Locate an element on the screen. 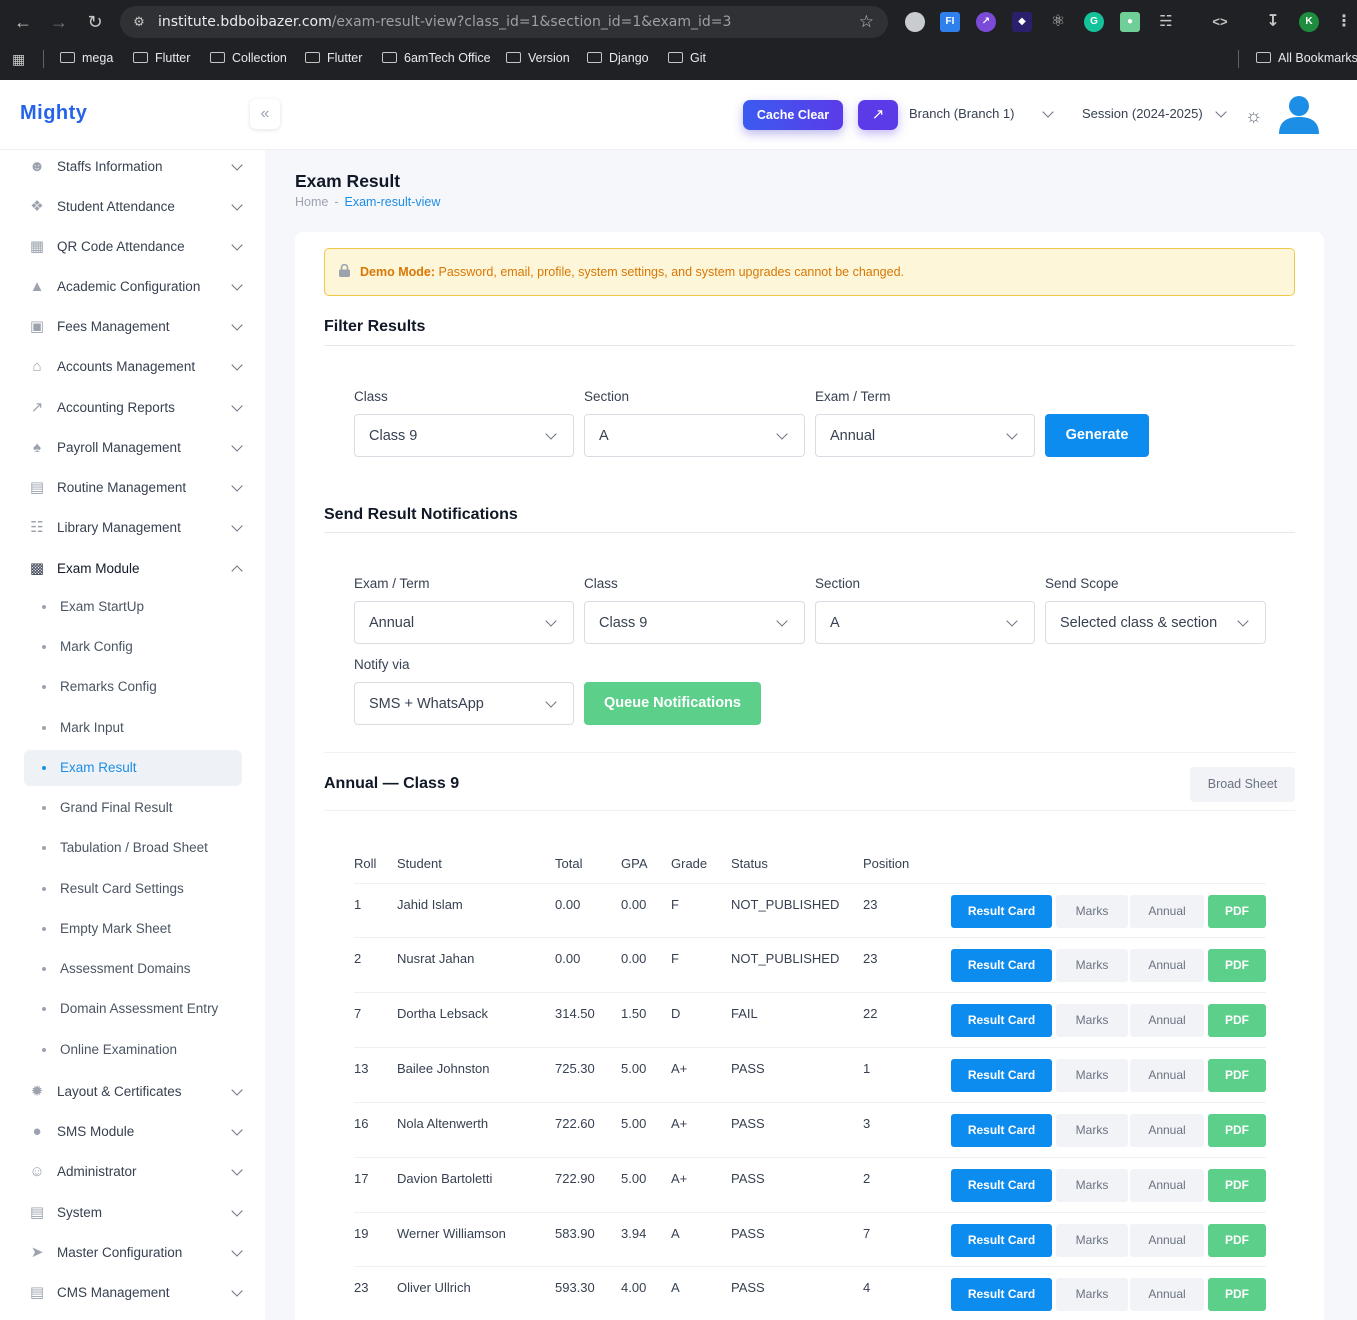  notify-class-select: Class 9 is located at coordinates (694, 622).